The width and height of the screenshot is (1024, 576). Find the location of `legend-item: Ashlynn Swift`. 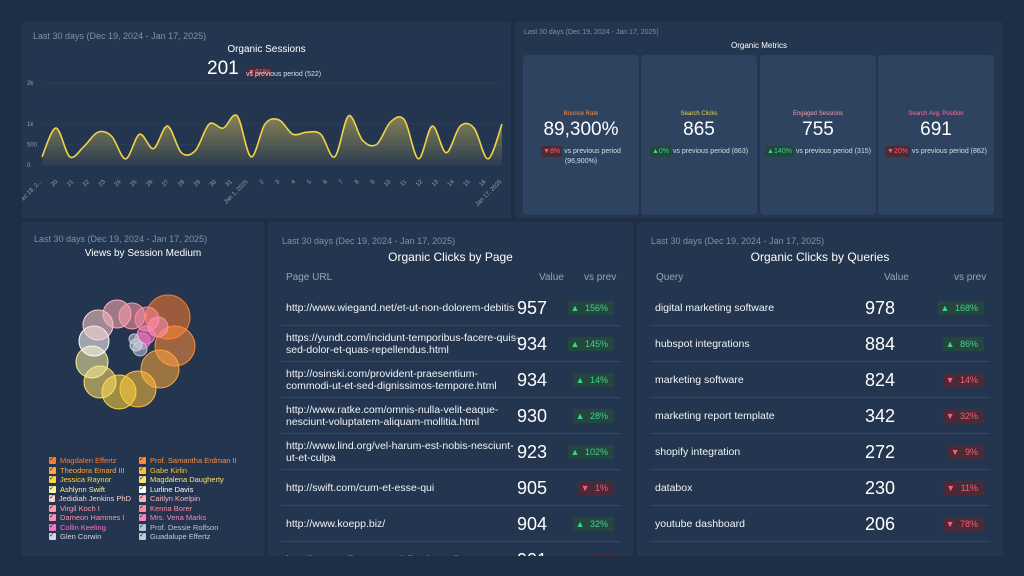

legend-item: Ashlynn Swift is located at coordinates (90, 489).